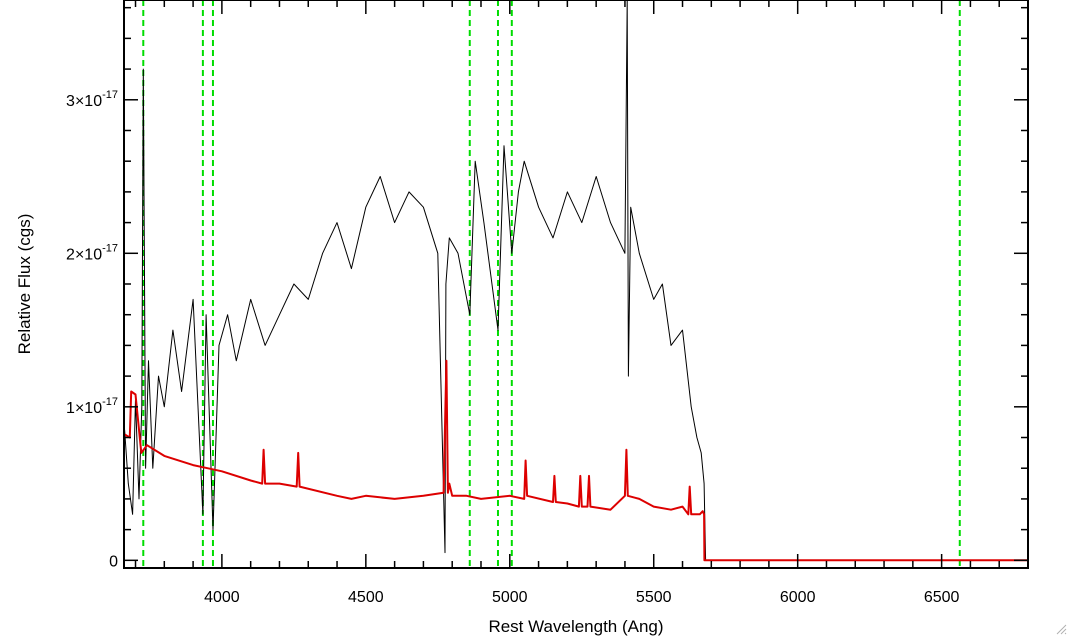 The height and width of the screenshot is (637, 1069). I want to click on y-tick-label: 2×10⁻¹⁷, so click(92, 252).